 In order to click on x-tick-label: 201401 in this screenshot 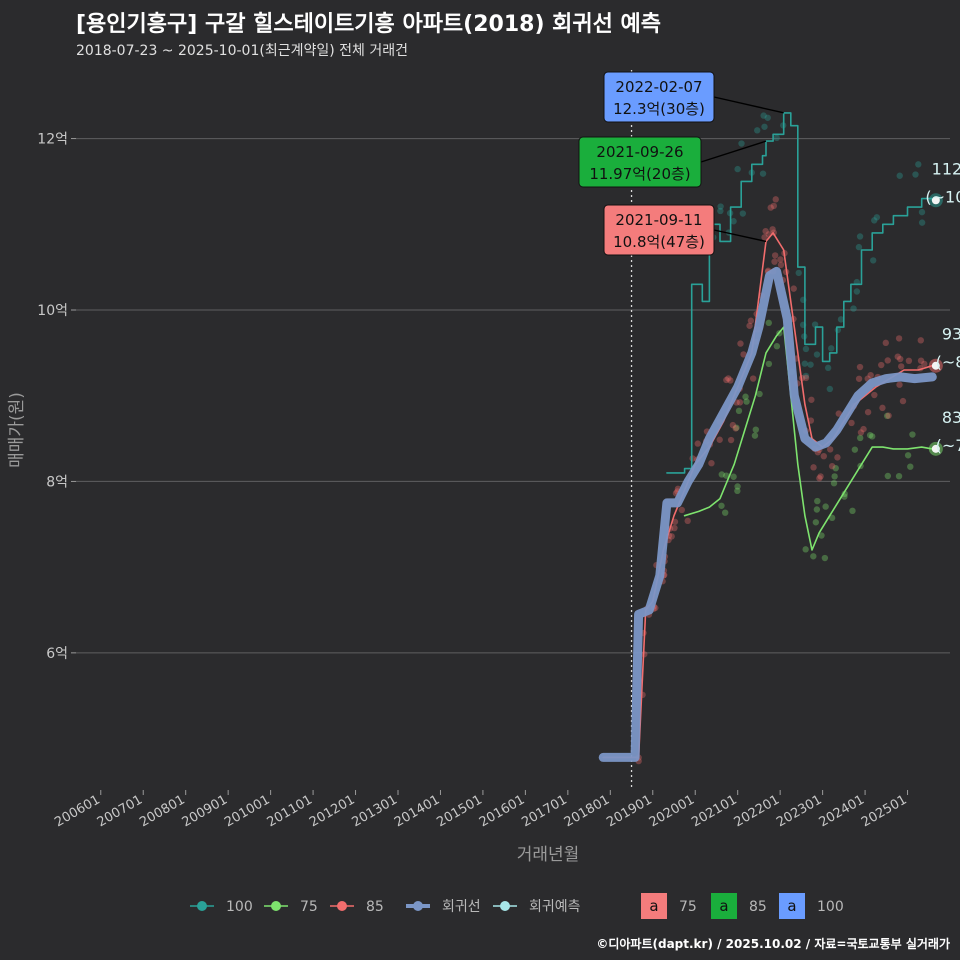, I will do `click(417, 811)`.